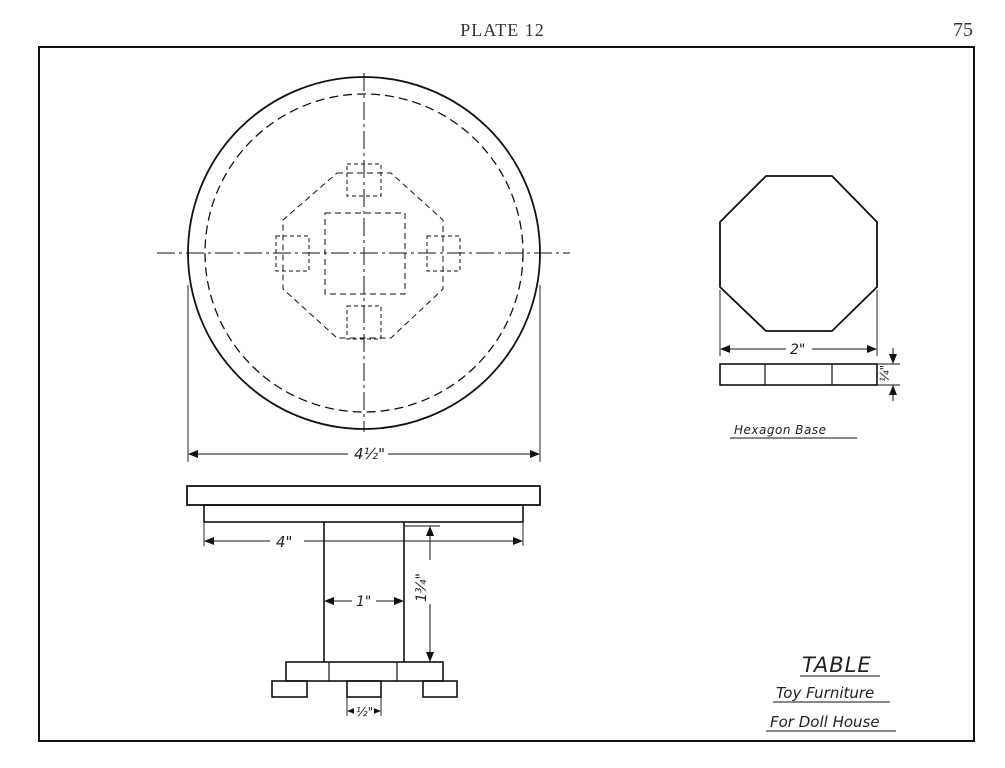 Image resolution: width=1005 pixels, height=768 pixels. Describe the element at coordinates (885, 373) in the screenshot. I see `dim-hex-thickness: ¼"` at that location.